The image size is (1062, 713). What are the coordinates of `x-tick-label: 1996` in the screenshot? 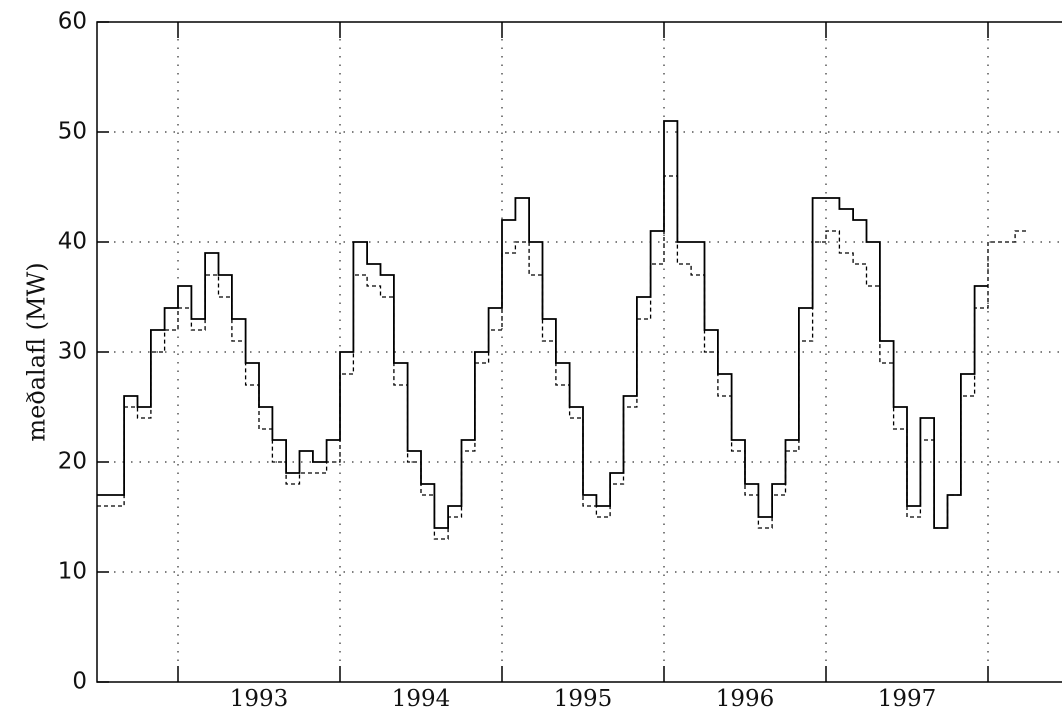 It's located at (745, 699).